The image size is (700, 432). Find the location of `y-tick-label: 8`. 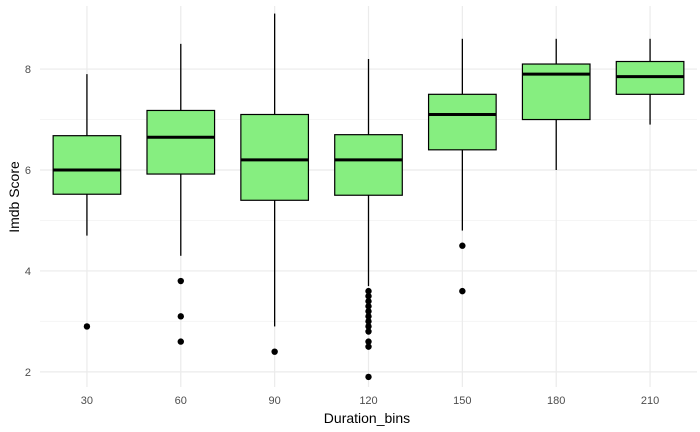

y-tick-label: 8 is located at coordinates (28, 70).